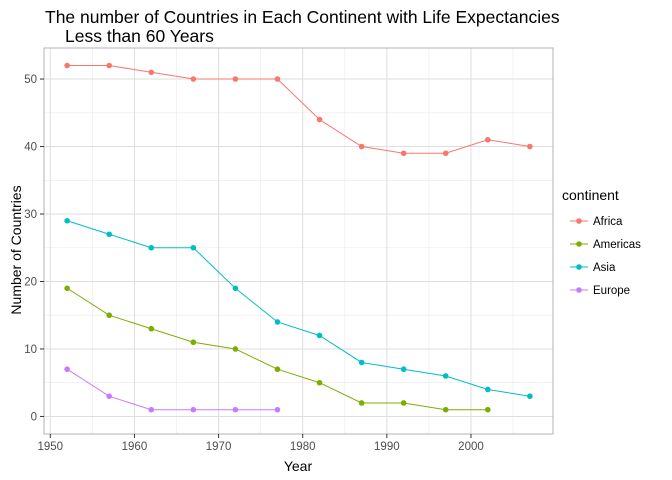  I want to click on legend: continent Africa Americas Asia Europe, so click(601, 242).